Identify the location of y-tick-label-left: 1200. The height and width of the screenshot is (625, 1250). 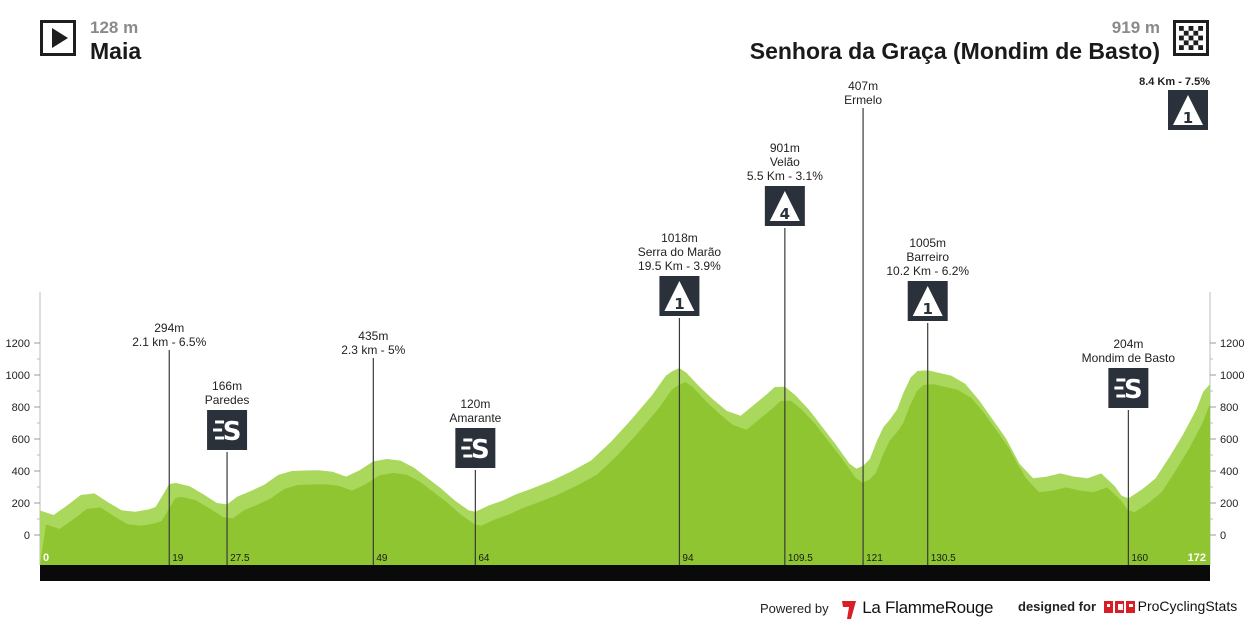
(18, 344).